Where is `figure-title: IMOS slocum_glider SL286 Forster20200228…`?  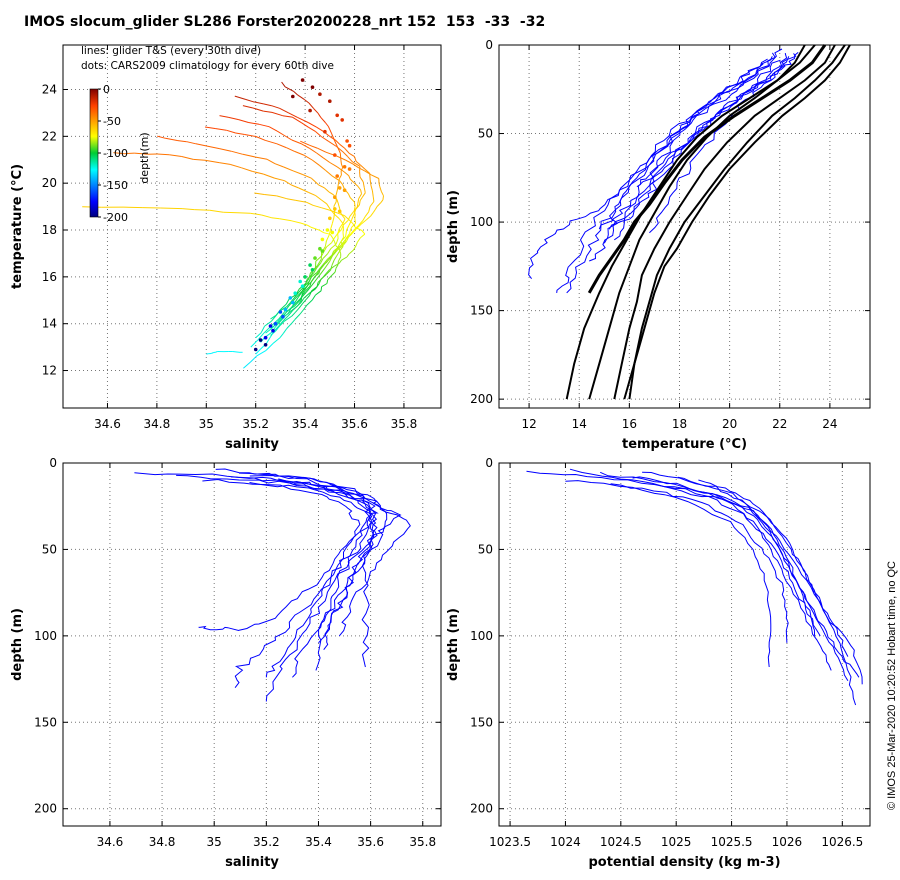 figure-title: IMOS slocum_glider SL286 Forster20200228… is located at coordinates (285, 22).